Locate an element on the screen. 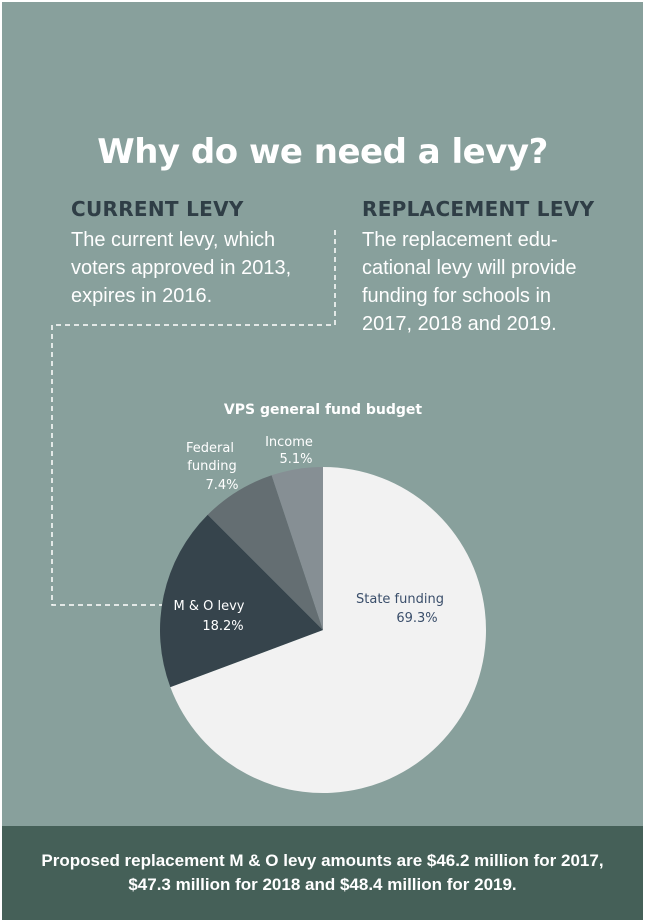 The image size is (645, 922). page-title: Why do we need a levy? is located at coordinates (322, 152).